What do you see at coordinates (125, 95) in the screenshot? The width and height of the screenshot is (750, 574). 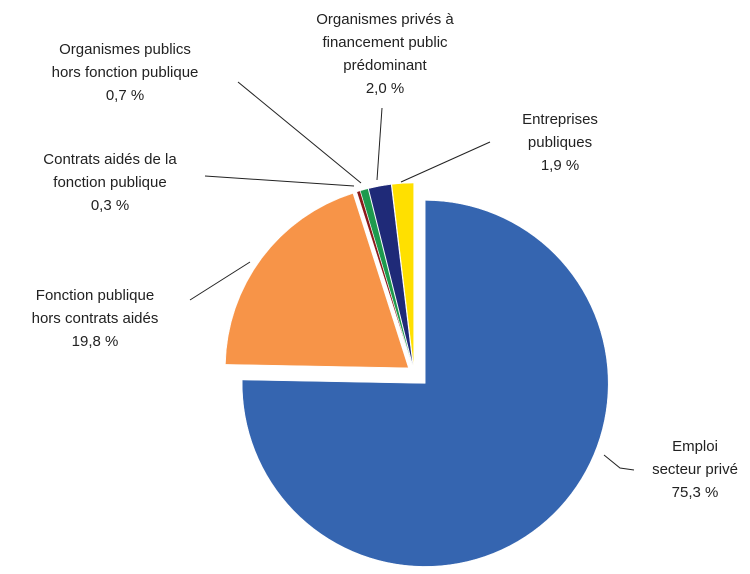 I see `slice-value: 0,7 %` at bounding box center [125, 95].